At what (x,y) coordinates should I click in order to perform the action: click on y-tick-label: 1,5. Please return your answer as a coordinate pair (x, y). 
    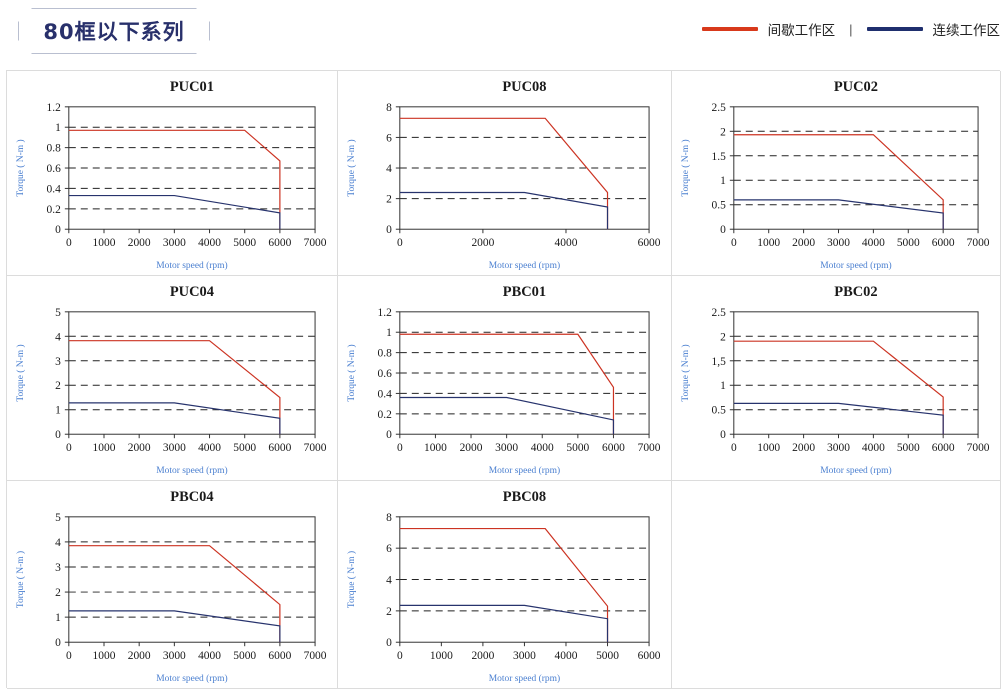
    Looking at the image, I should click on (719, 362).